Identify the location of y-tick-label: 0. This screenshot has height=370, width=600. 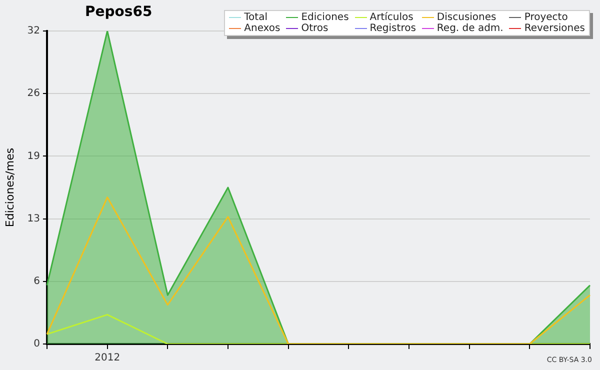
(37, 344).